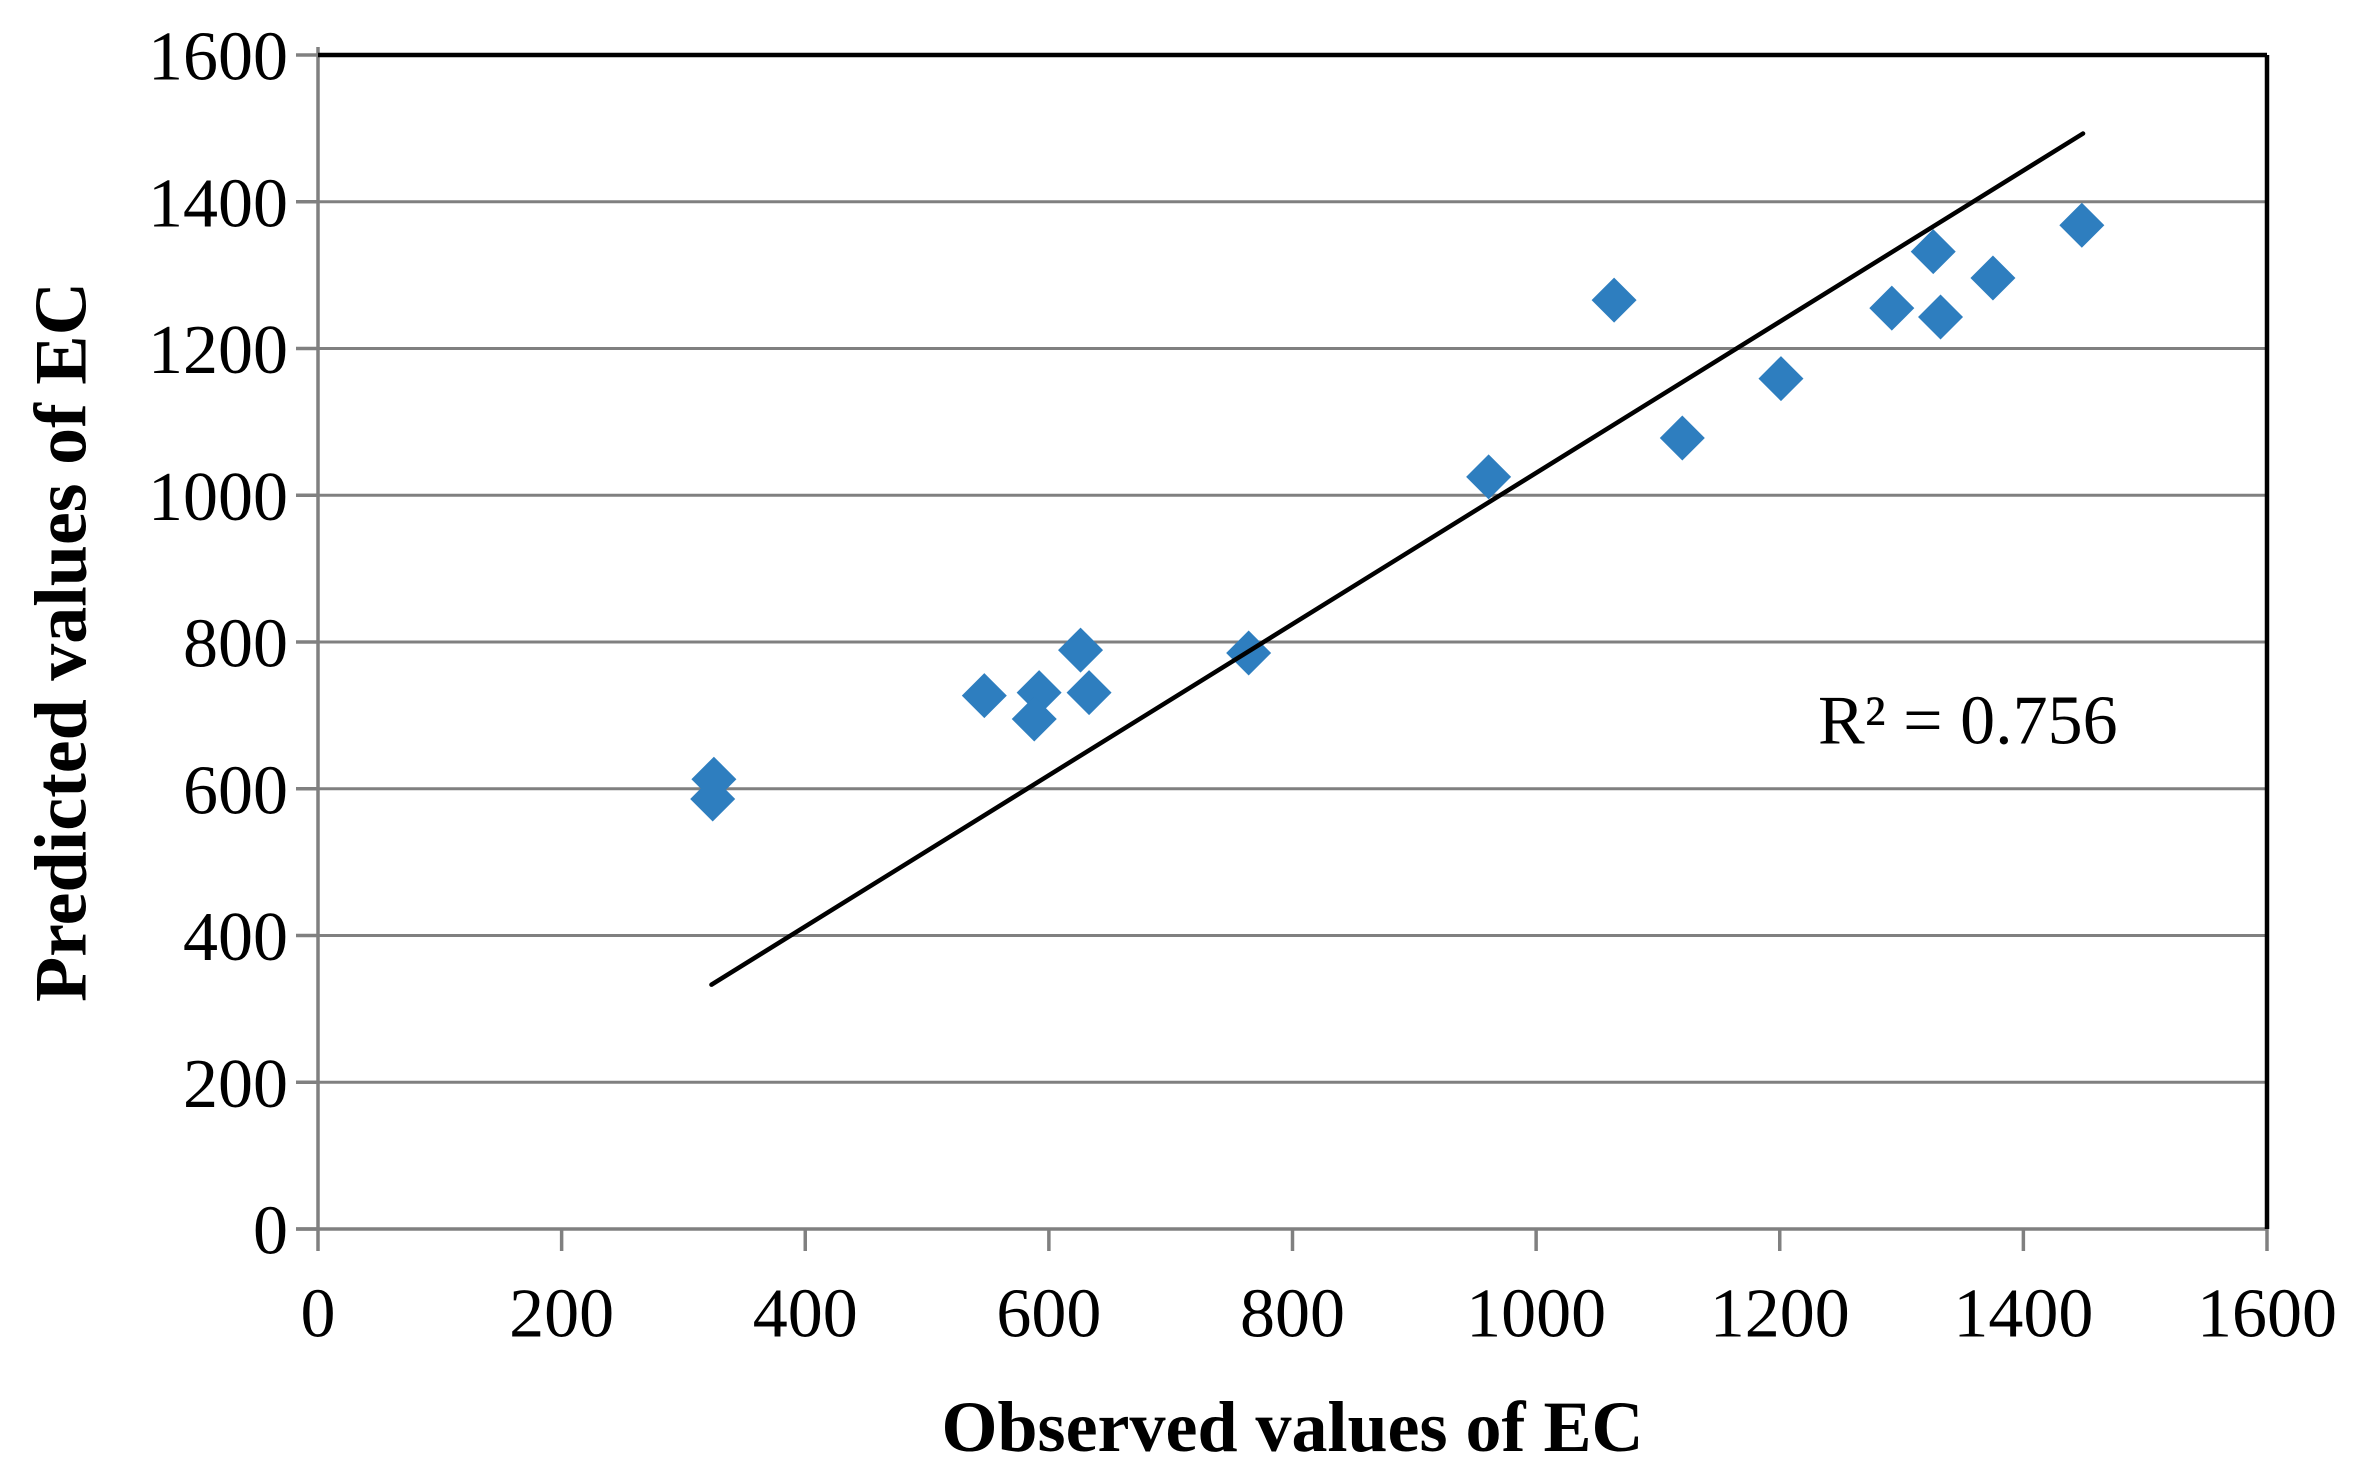 Image resolution: width=2358 pixels, height=1470 pixels. Describe the element at coordinates (1048, 1314) in the screenshot. I see `x-tick-label: 600` at that location.